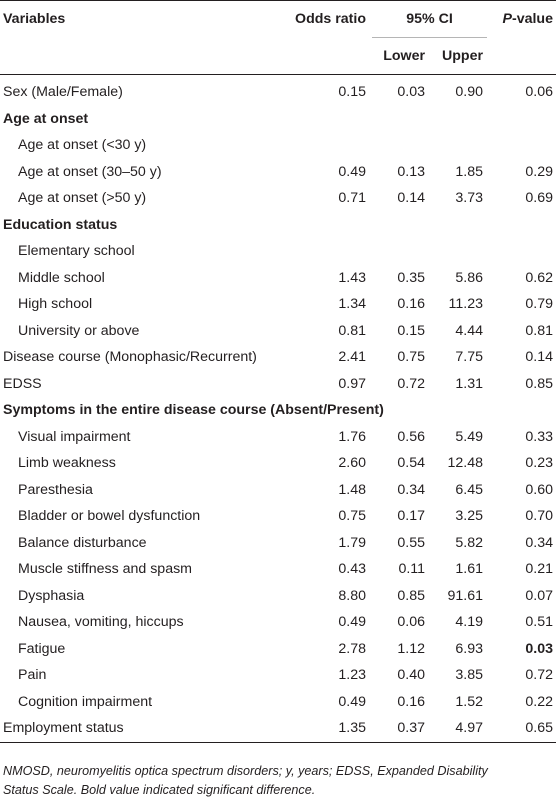  I want to click on p-value-cell: 0.34, so click(539, 542).